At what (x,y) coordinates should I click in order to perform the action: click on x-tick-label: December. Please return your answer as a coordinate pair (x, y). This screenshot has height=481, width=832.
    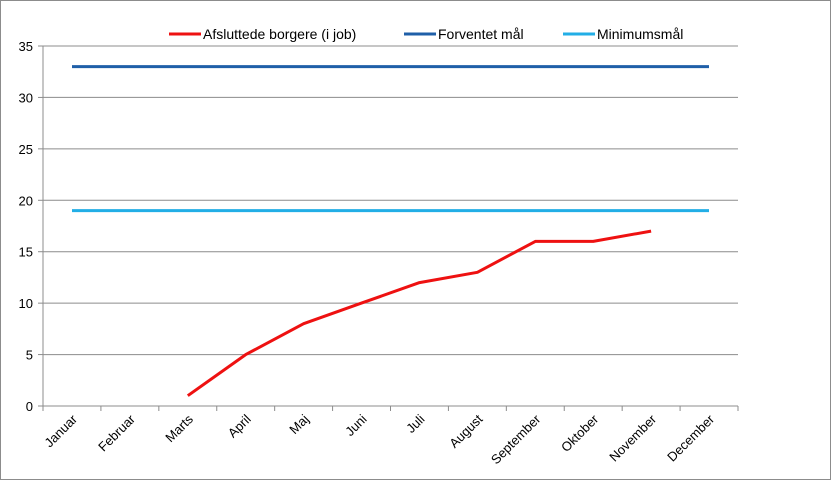
    Looking at the image, I should click on (690, 437).